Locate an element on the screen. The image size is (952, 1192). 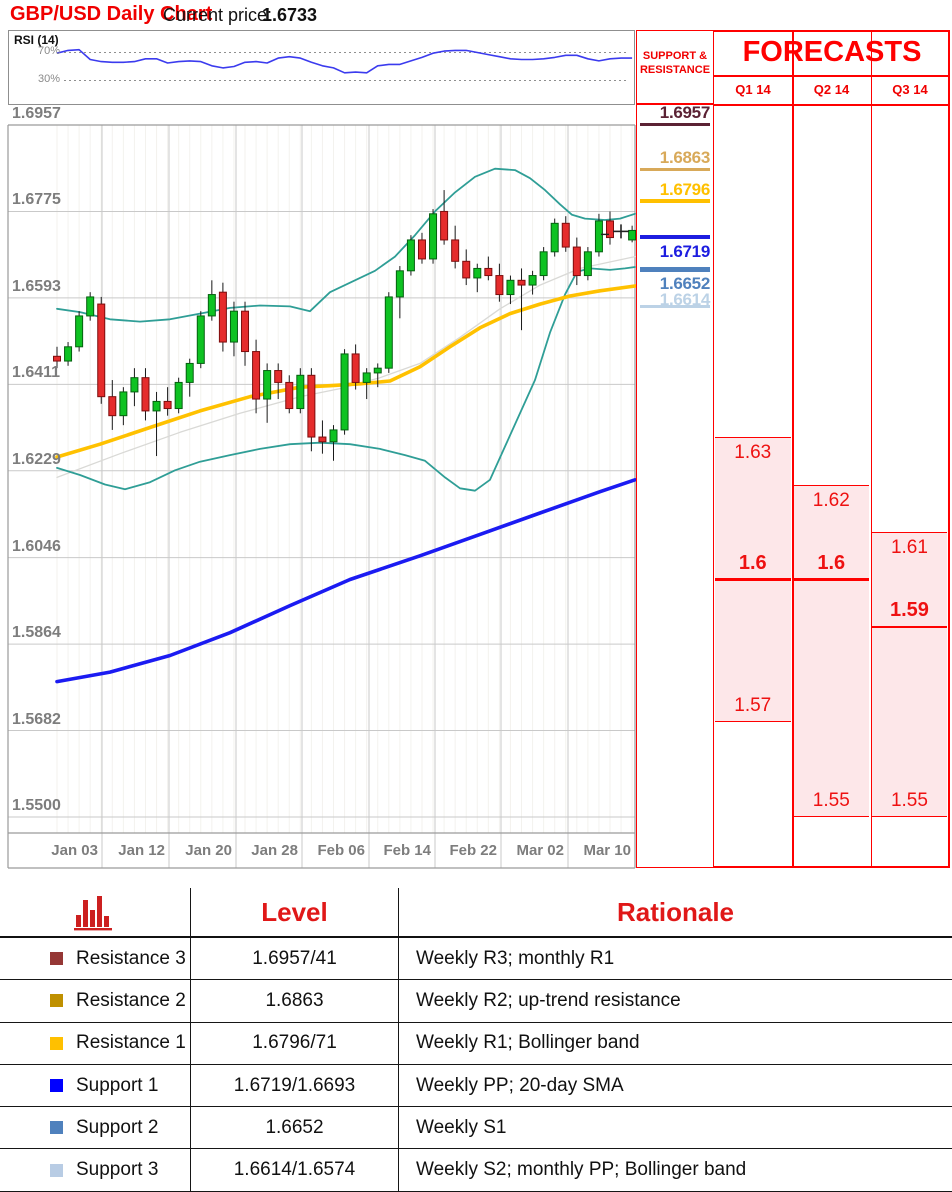
y-axis-tick-5: 1.6046 is located at coordinates (36, 546).